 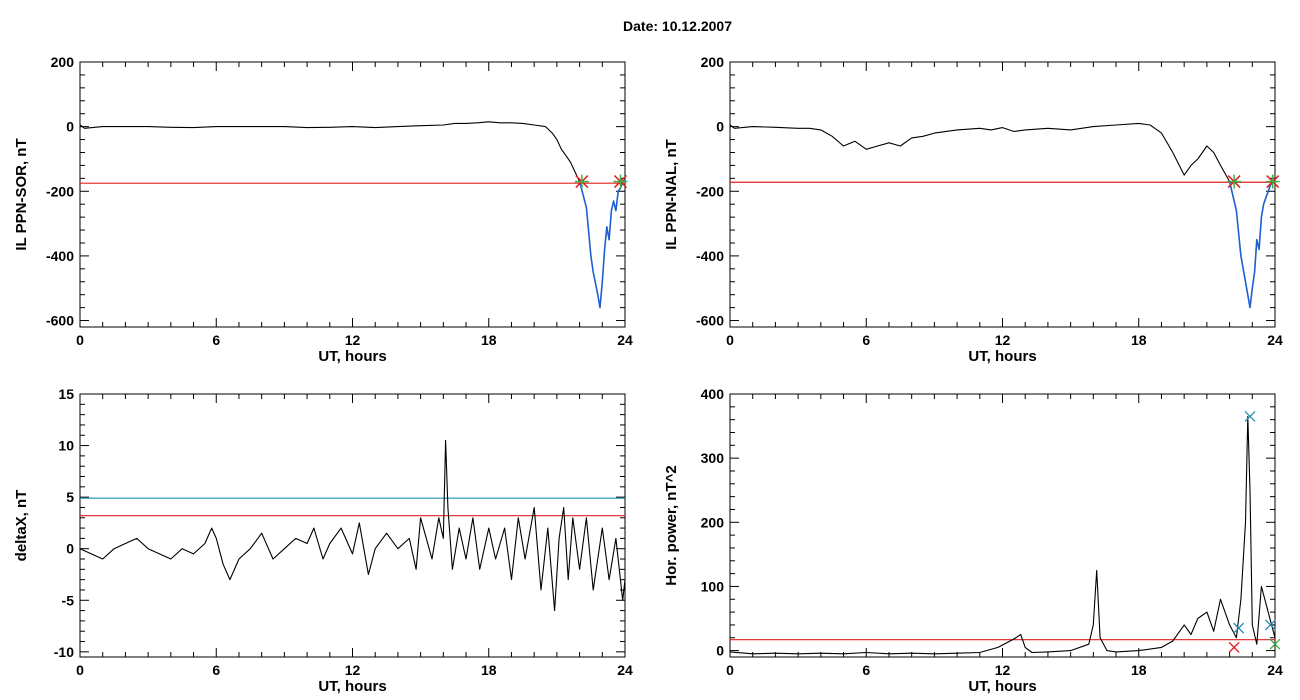 What do you see at coordinates (671, 525) in the screenshot?
I see `y-axis-label: Hor. power, nT^2` at bounding box center [671, 525].